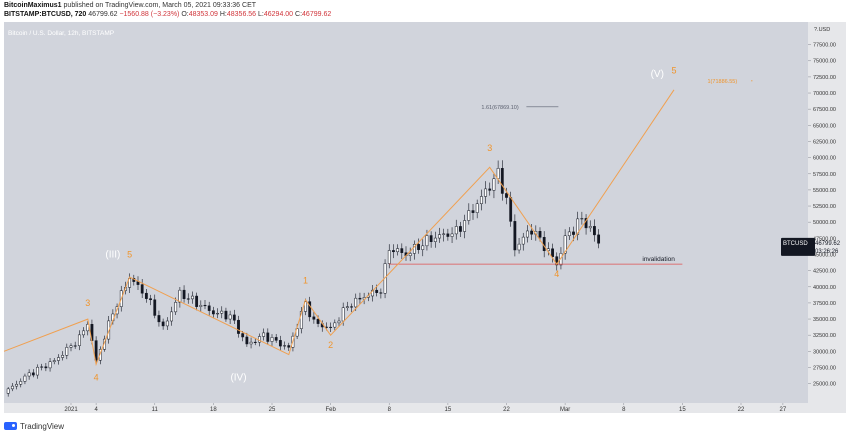 Image resolution: width=850 pixels, height=434 pixels. Describe the element at coordinates (824, 336) in the screenshot. I see `price-tick-label: 32500.00` at that location.